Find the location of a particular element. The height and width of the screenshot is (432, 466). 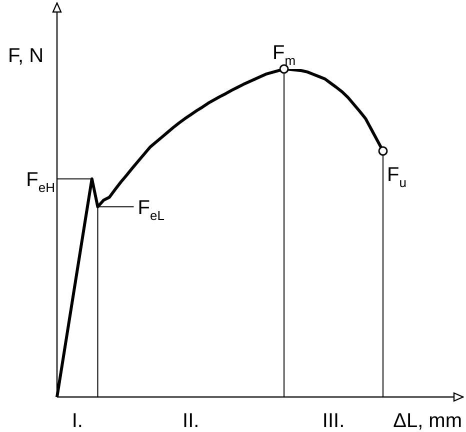

y-axis-title: F, N is located at coordinates (26, 56).